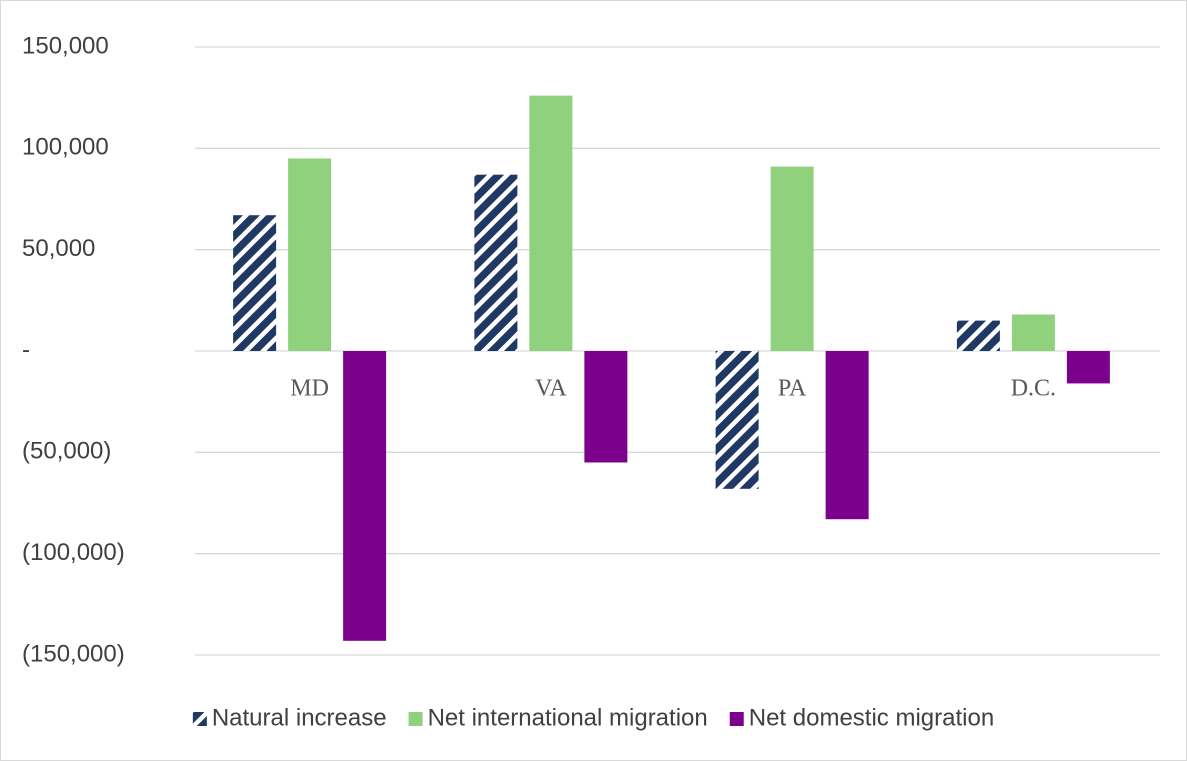 This screenshot has height=761, width=1187. Describe the element at coordinates (66, 451) in the screenshot. I see `y-tick-label: (50,000)` at that location.